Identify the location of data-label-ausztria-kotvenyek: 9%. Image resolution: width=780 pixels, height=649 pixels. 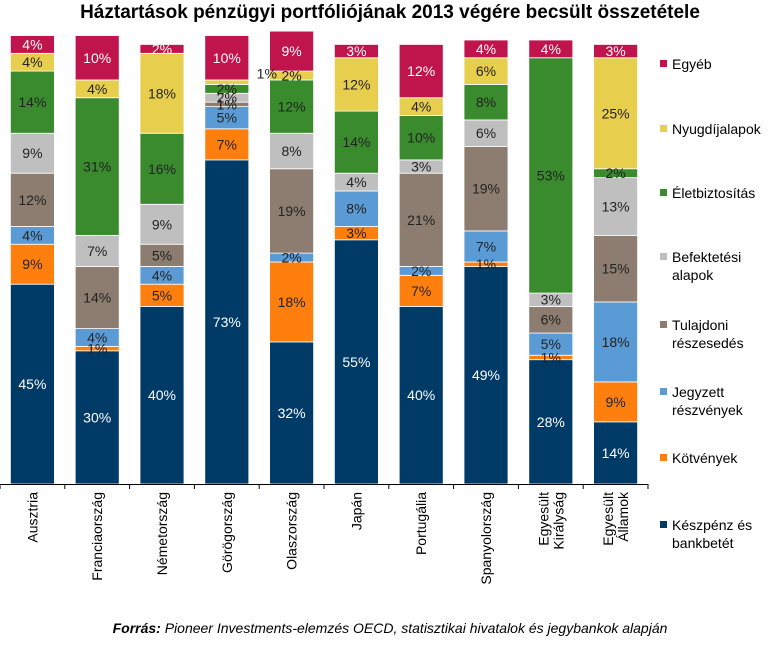
(32, 264).